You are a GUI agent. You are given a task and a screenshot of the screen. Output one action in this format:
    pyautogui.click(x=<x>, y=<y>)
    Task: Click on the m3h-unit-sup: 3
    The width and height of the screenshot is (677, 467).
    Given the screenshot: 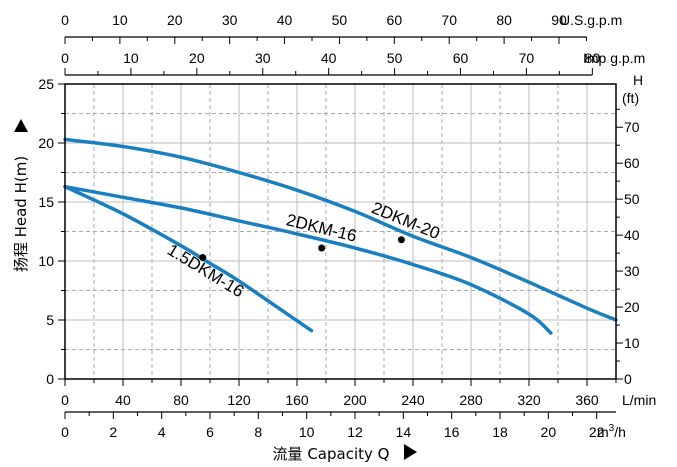 What is the action you would take?
    pyautogui.click(x=612, y=428)
    